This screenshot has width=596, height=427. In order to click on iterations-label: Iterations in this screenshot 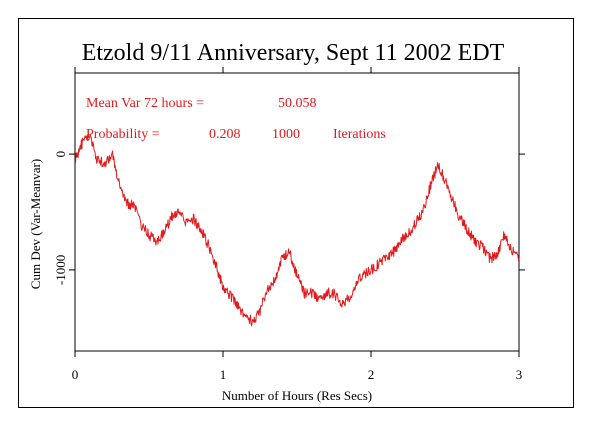, I will do `click(359, 134)`.